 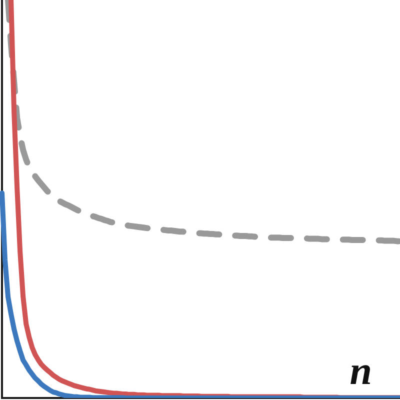 What do you see at coordinates (361, 370) in the screenshot?
I see `x-axis-title: n` at bounding box center [361, 370].